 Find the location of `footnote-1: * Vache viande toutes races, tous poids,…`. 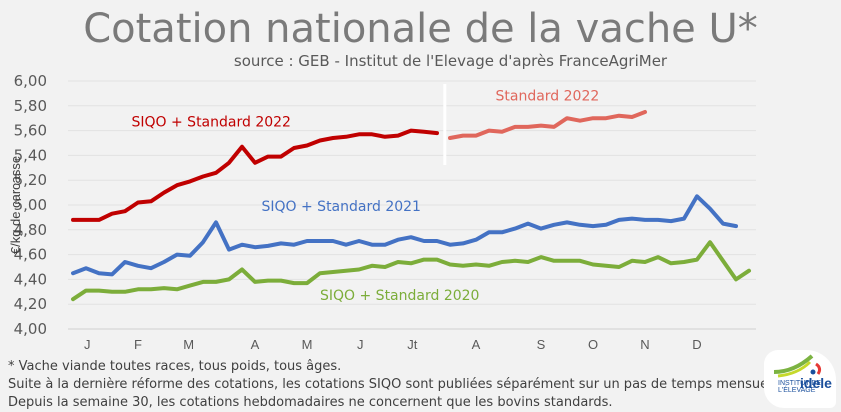

footnote-1: * Vache viande toutes races, tous poids,… is located at coordinates (175, 366).